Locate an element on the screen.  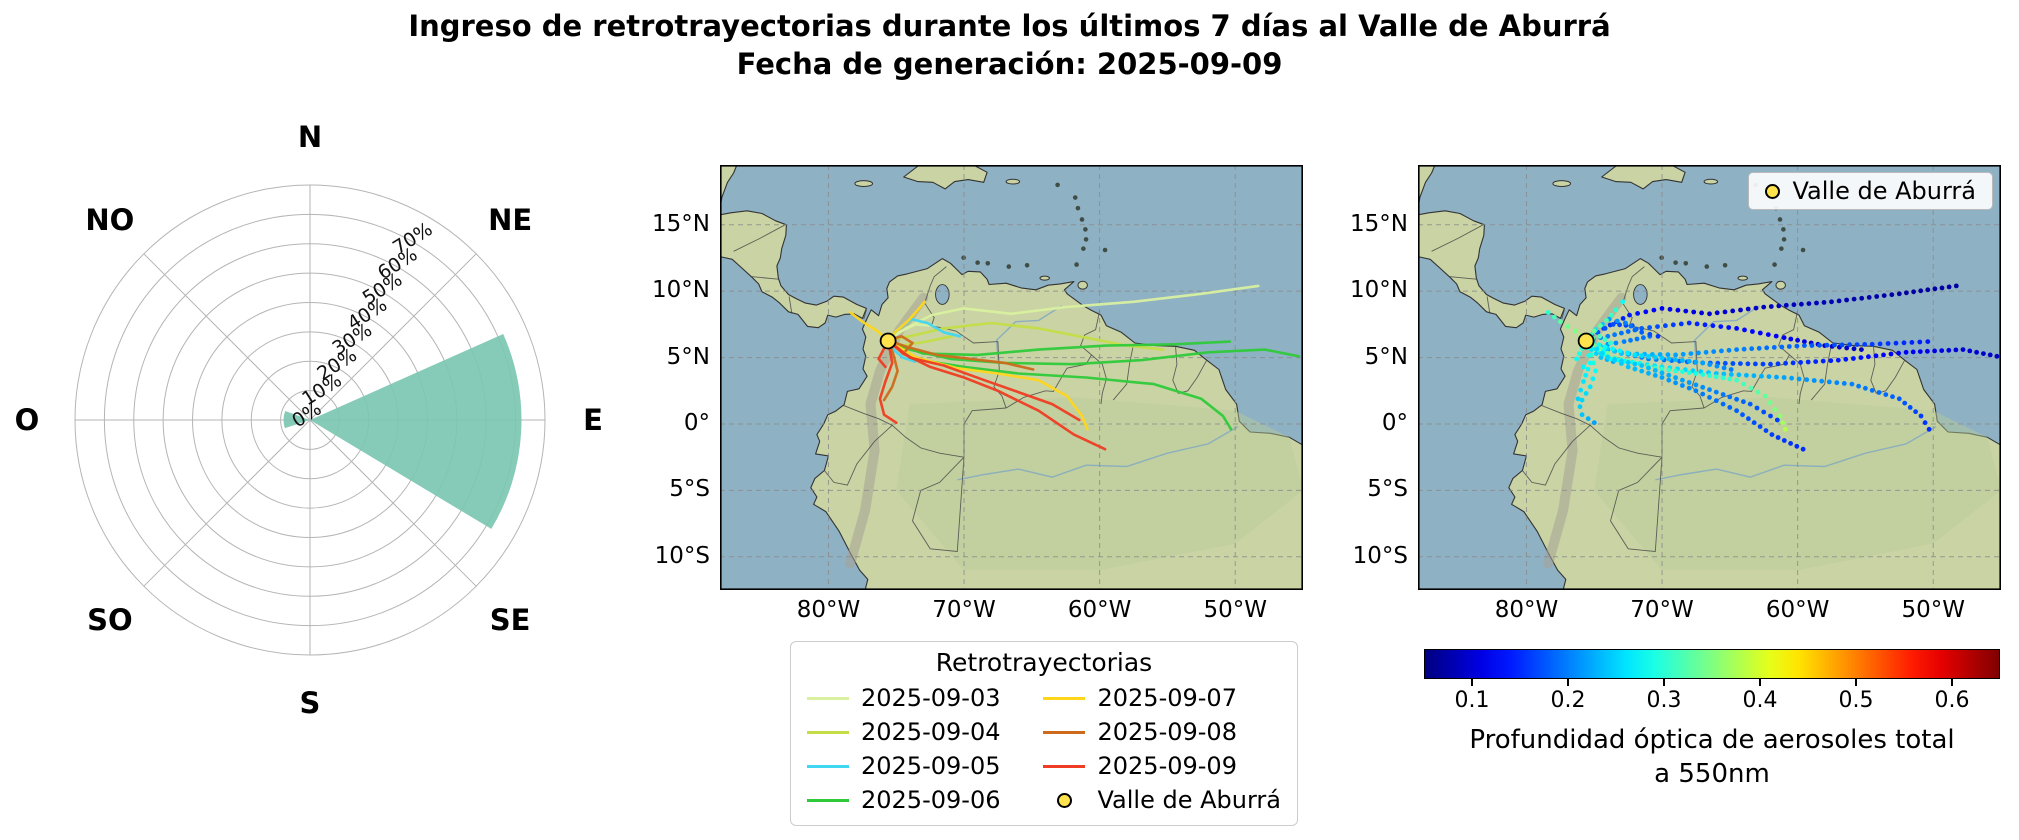
legend-entry: 2025-09-05 is located at coordinates (912, 766).